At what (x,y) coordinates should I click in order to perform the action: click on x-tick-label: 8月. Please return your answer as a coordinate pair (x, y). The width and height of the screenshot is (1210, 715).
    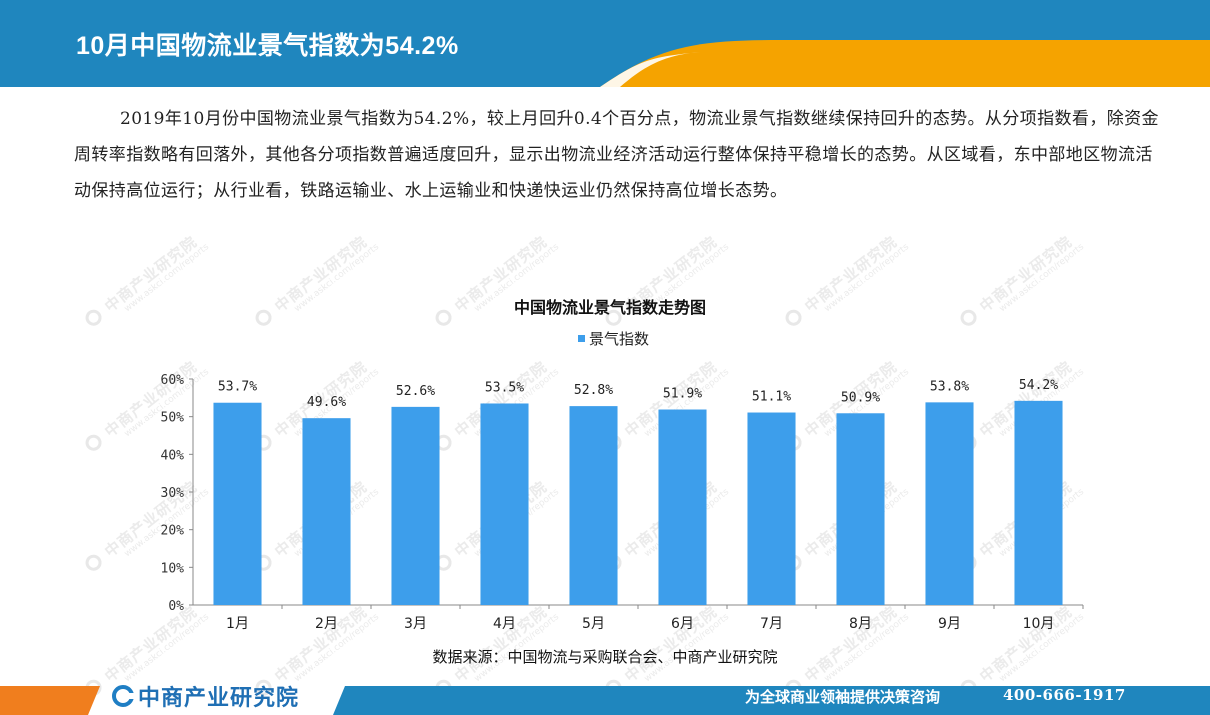
    Looking at the image, I should click on (860, 624).